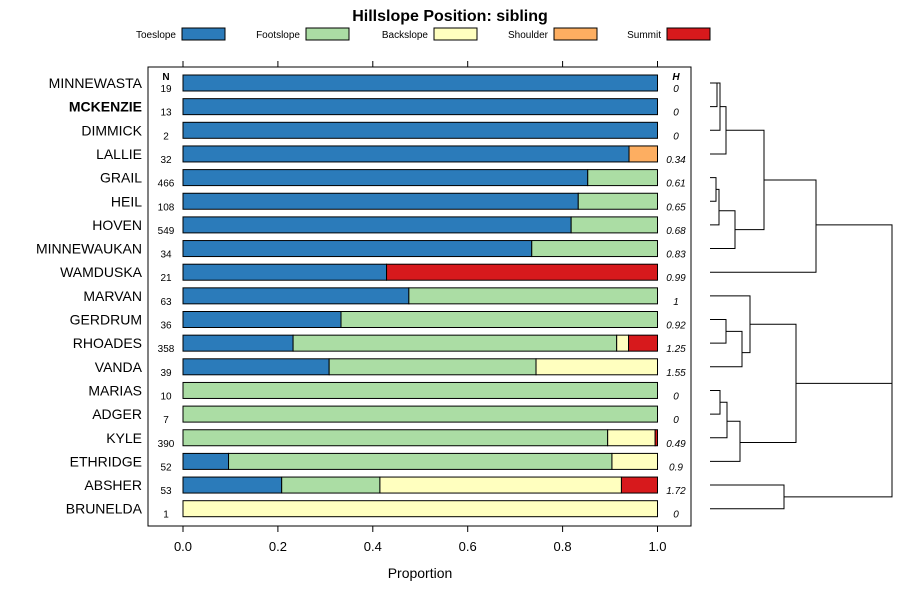 Image resolution: width=900 pixels, height=600 pixels. I want to click on n-value: 32, so click(166, 160).